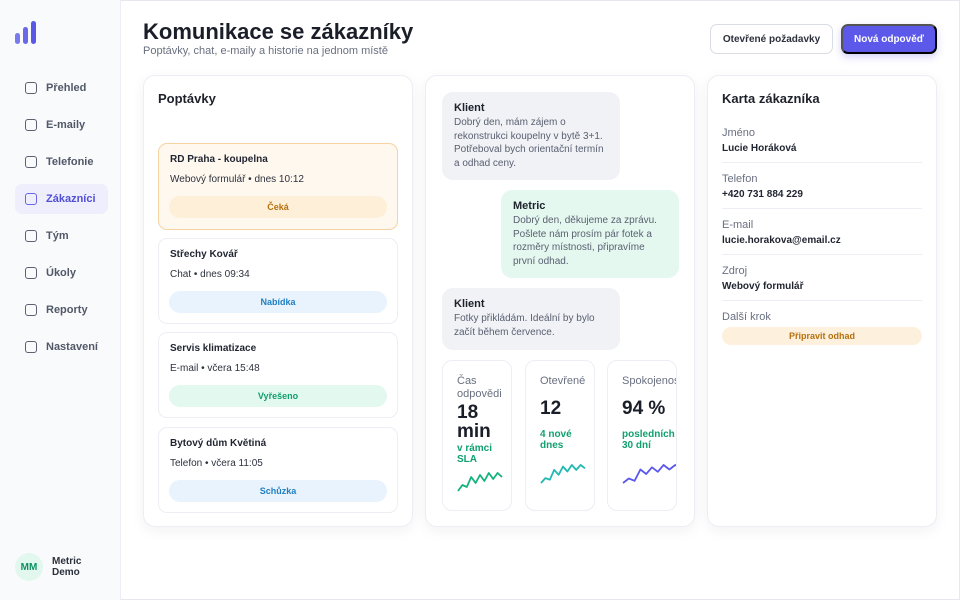 The image size is (960, 600). I want to click on kpi-card-open: Otevřené 12 4 nové dnes, so click(560, 435).